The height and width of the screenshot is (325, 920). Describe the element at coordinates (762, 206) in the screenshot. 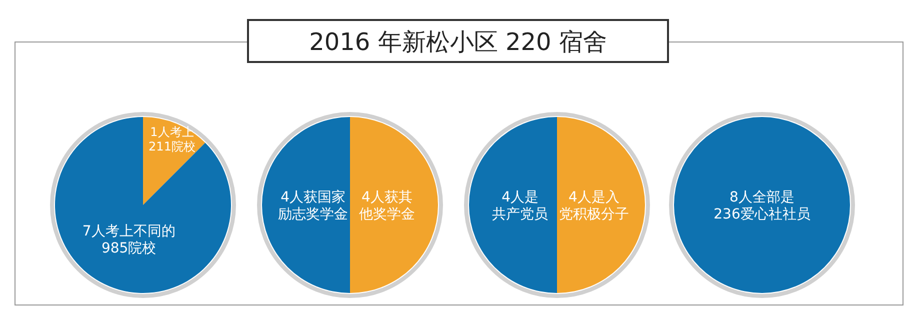

I see `slice-label: 8人全部是236爱心社社员` at that location.